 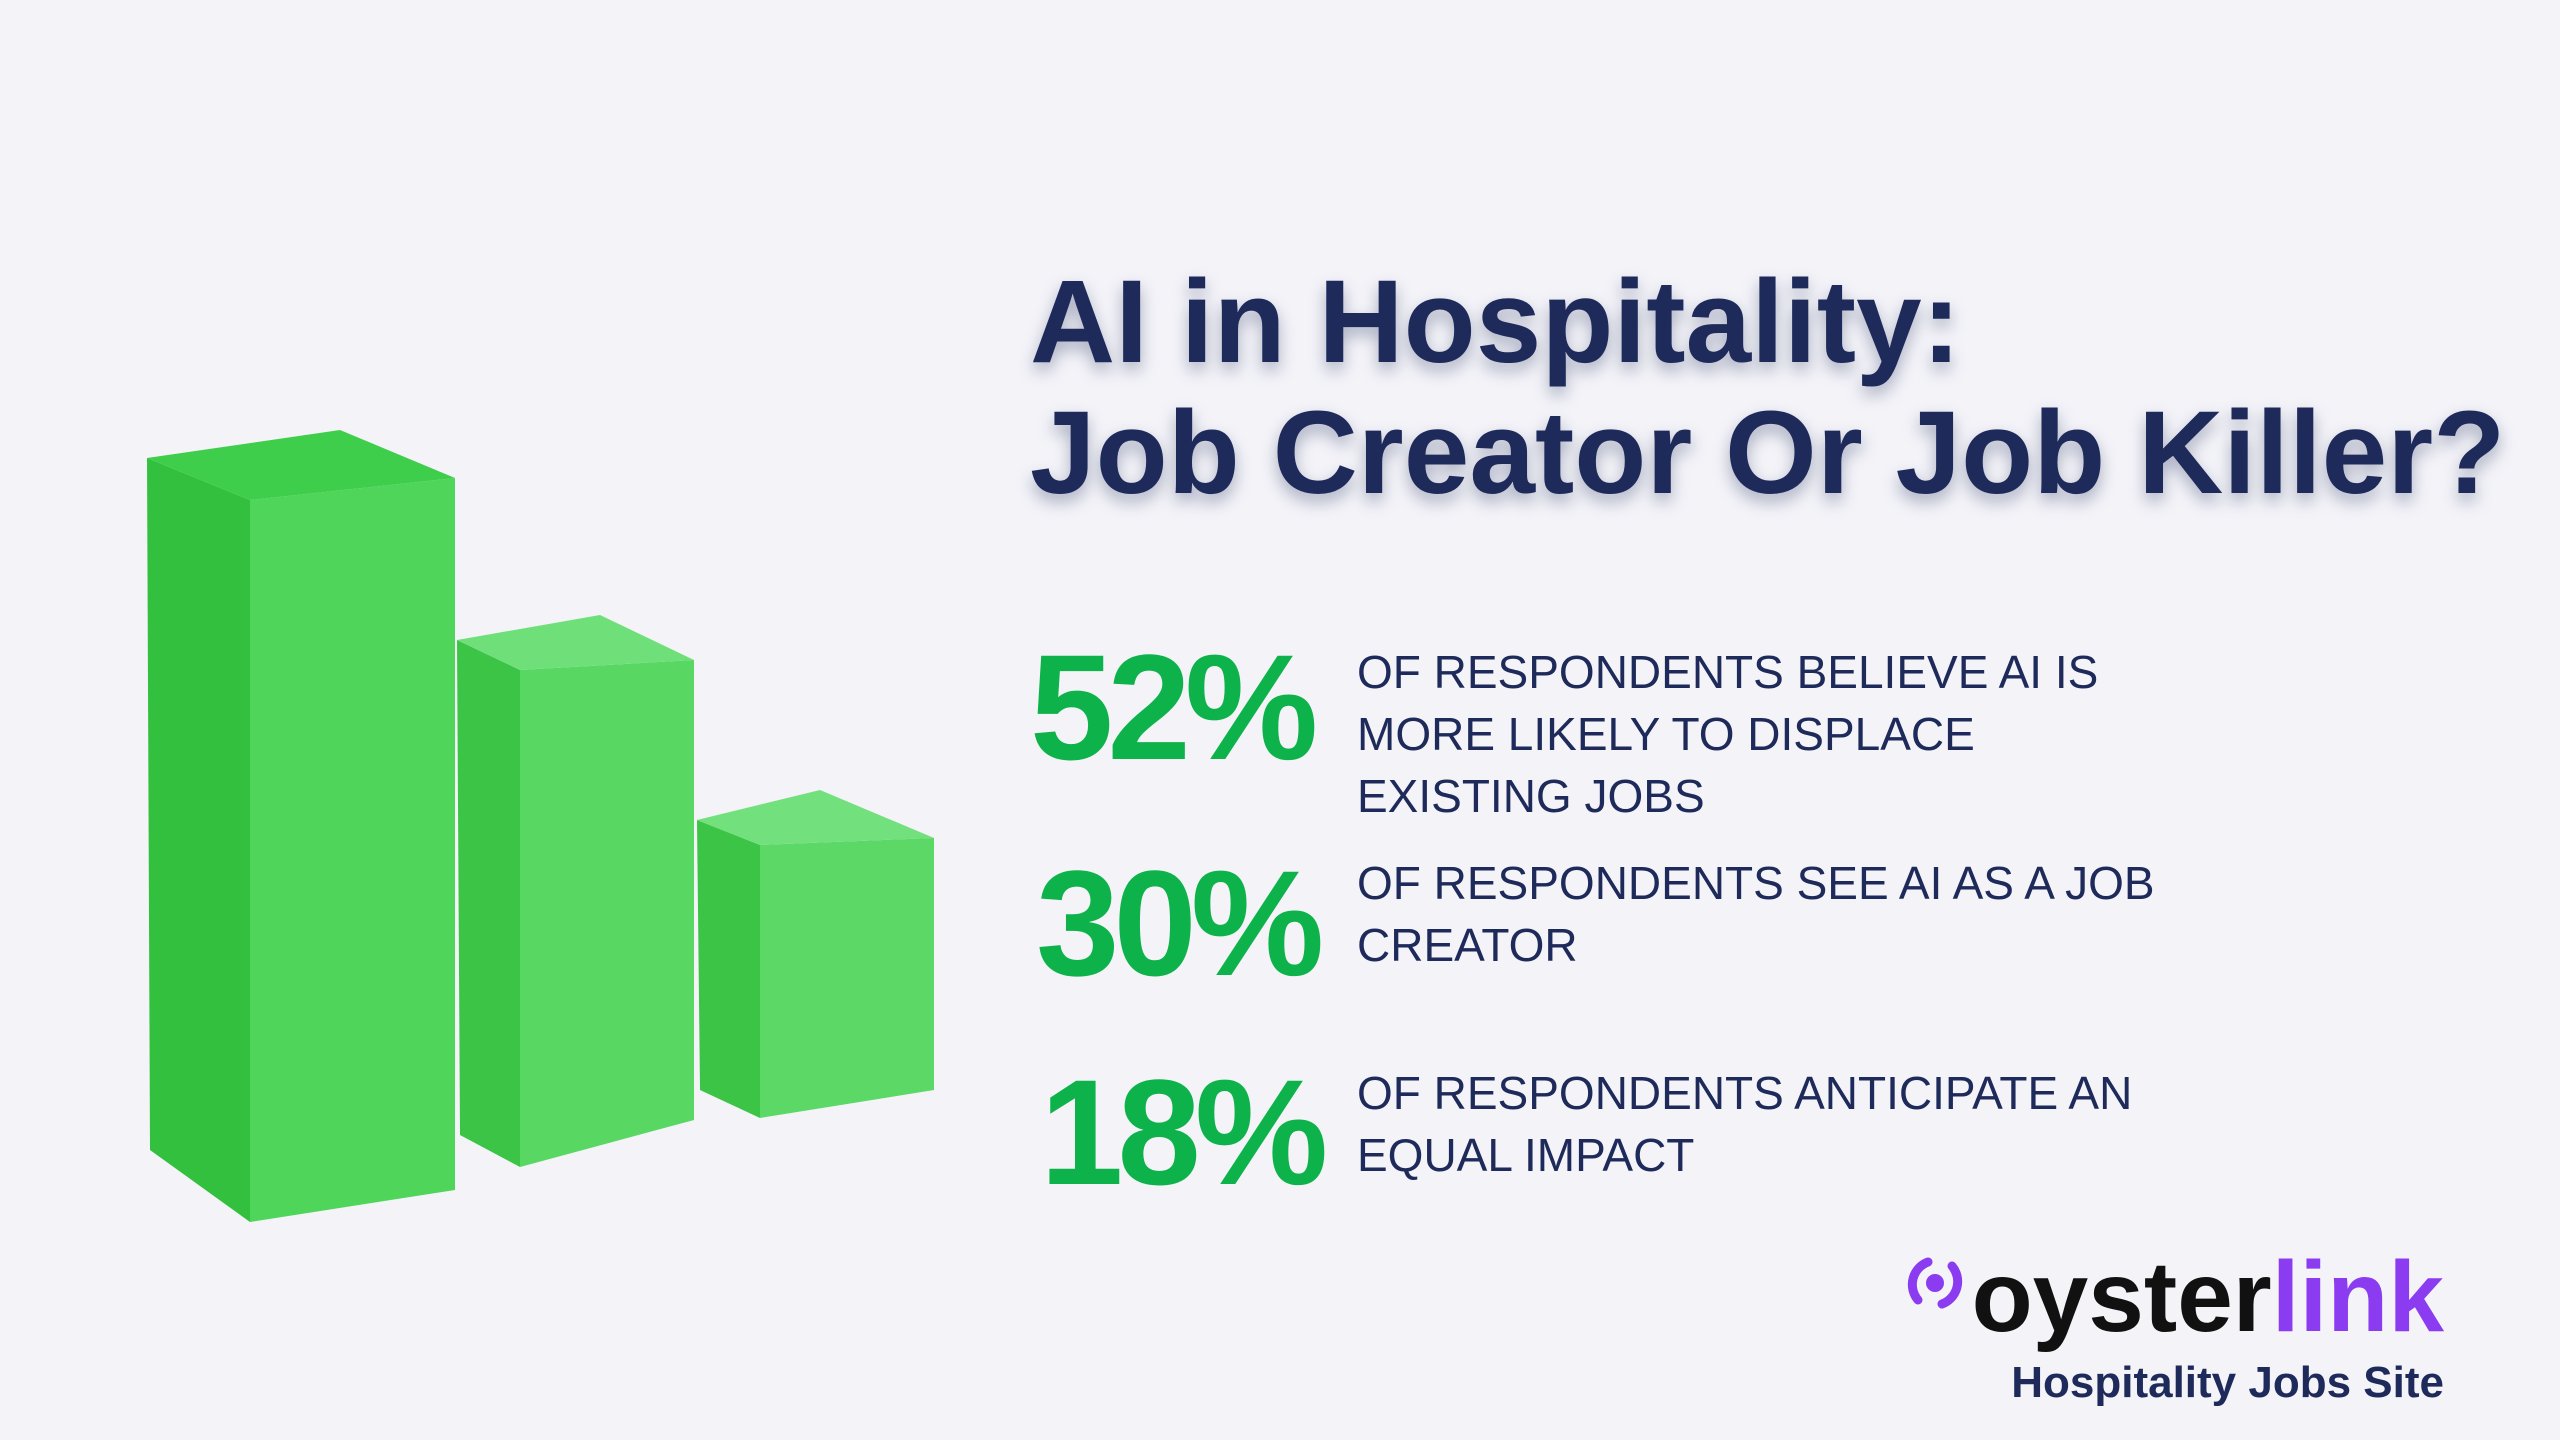 I want to click on stat-figure: 18%, so click(x=1182, y=1132).